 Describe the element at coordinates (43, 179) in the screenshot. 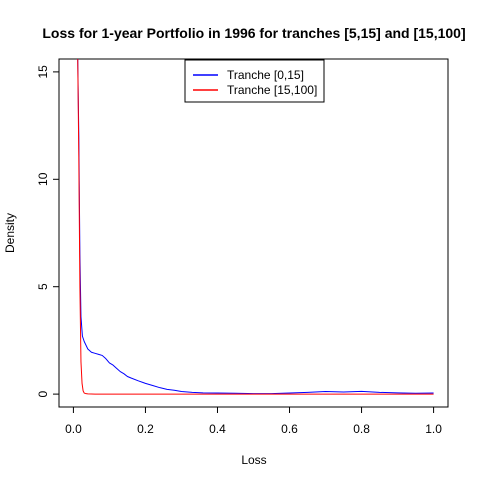

I see `y-tick-label: 10` at that location.